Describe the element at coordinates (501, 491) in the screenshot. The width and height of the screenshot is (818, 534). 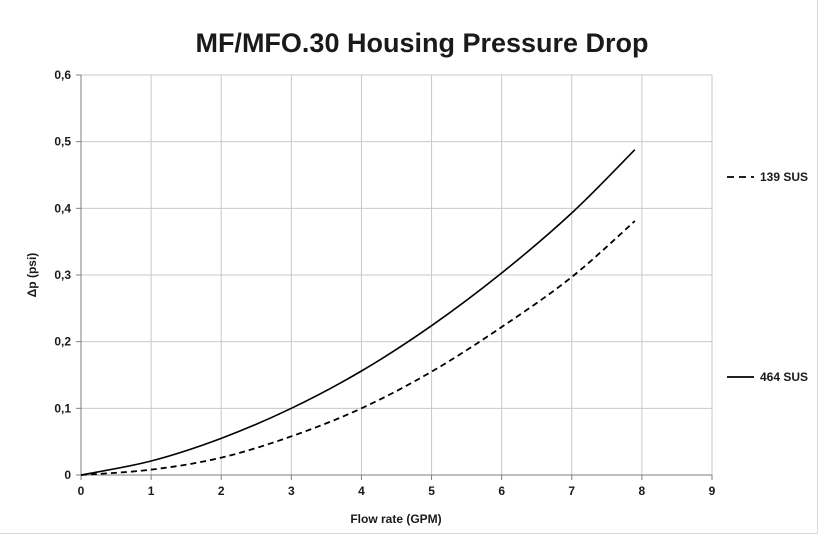
I see `x-tick-label: 6` at that location.